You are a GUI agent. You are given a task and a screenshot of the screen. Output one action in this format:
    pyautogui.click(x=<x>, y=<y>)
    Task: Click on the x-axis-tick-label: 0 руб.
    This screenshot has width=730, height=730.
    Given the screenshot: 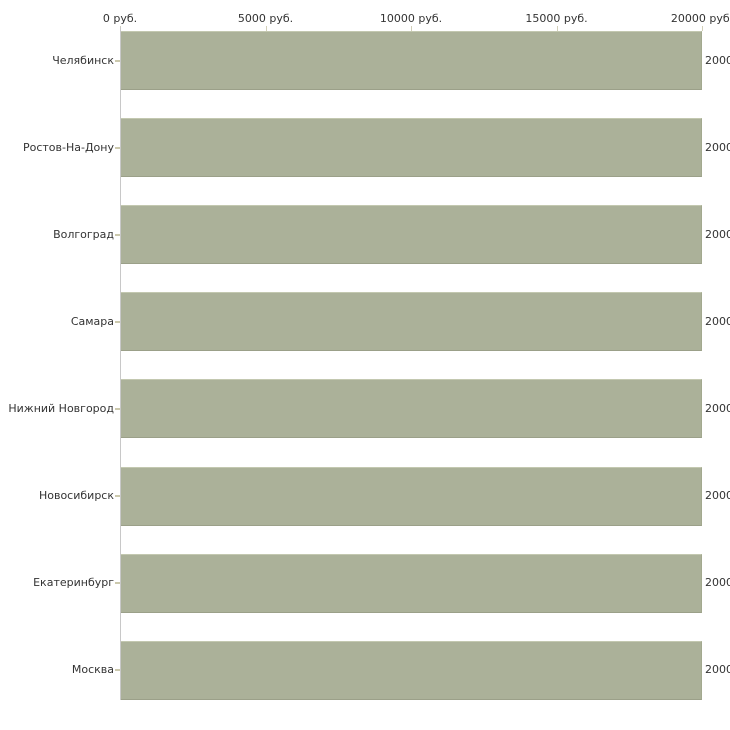 What is the action you would take?
    pyautogui.click(x=120, y=18)
    